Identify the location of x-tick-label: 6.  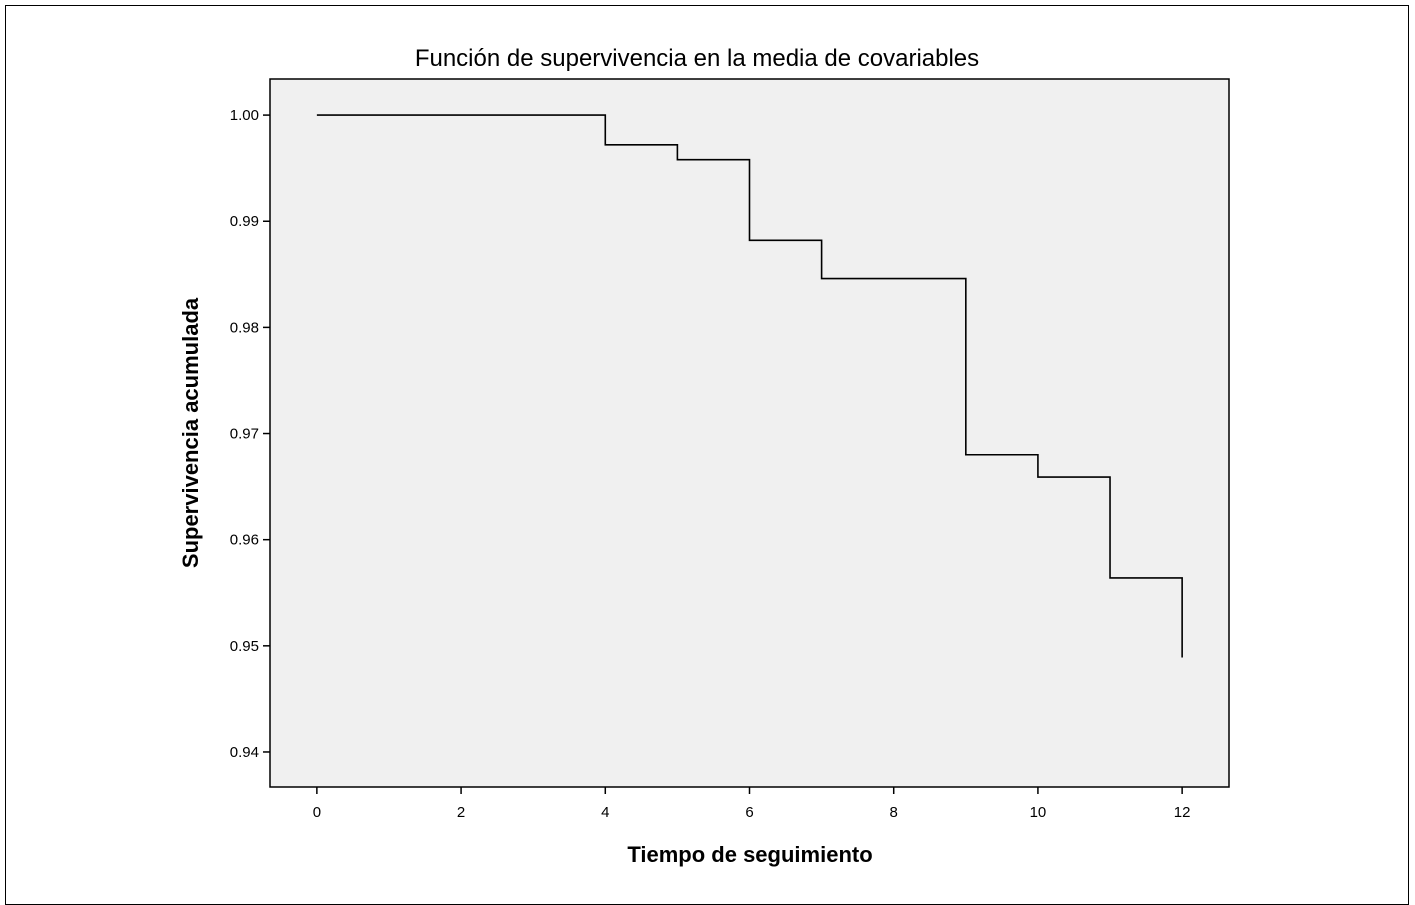
(749, 812).